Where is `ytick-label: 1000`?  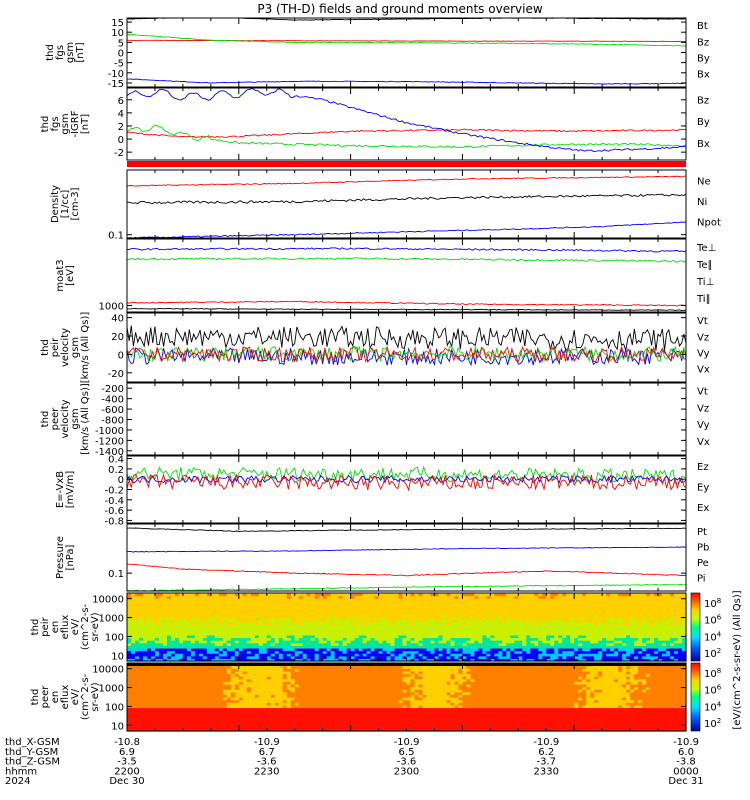 ytick-label: 1000 is located at coordinates (111, 307).